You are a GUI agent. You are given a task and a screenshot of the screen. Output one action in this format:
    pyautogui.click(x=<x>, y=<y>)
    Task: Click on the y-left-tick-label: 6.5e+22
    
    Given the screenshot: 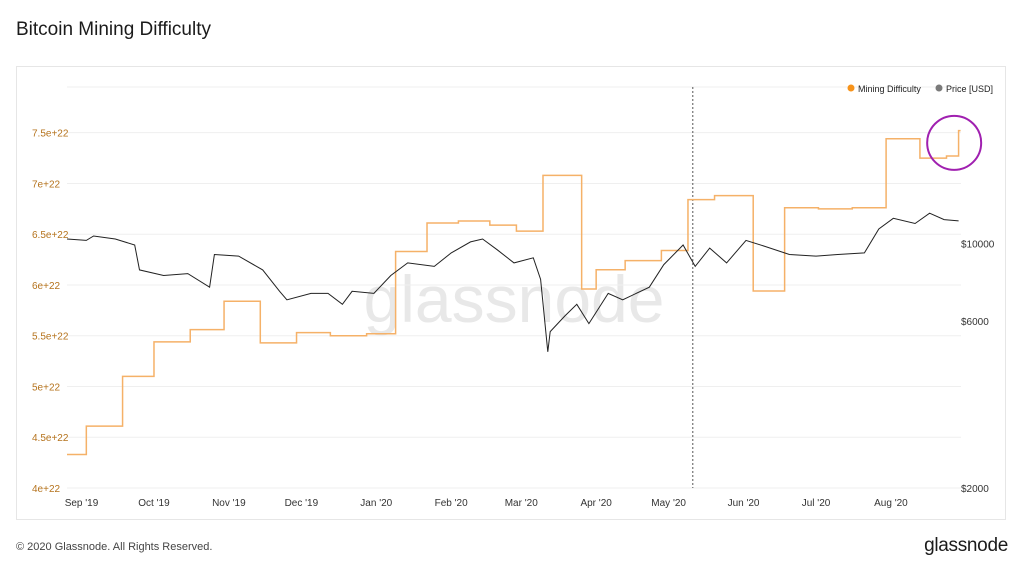 What is the action you would take?
    pyautogui.click(x=50, y=235)
    